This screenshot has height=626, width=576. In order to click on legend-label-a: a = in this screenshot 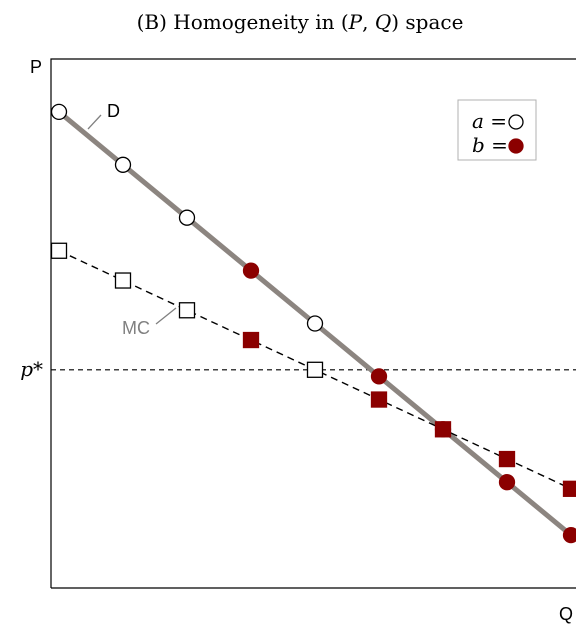, I will do `click(489, 121)`.